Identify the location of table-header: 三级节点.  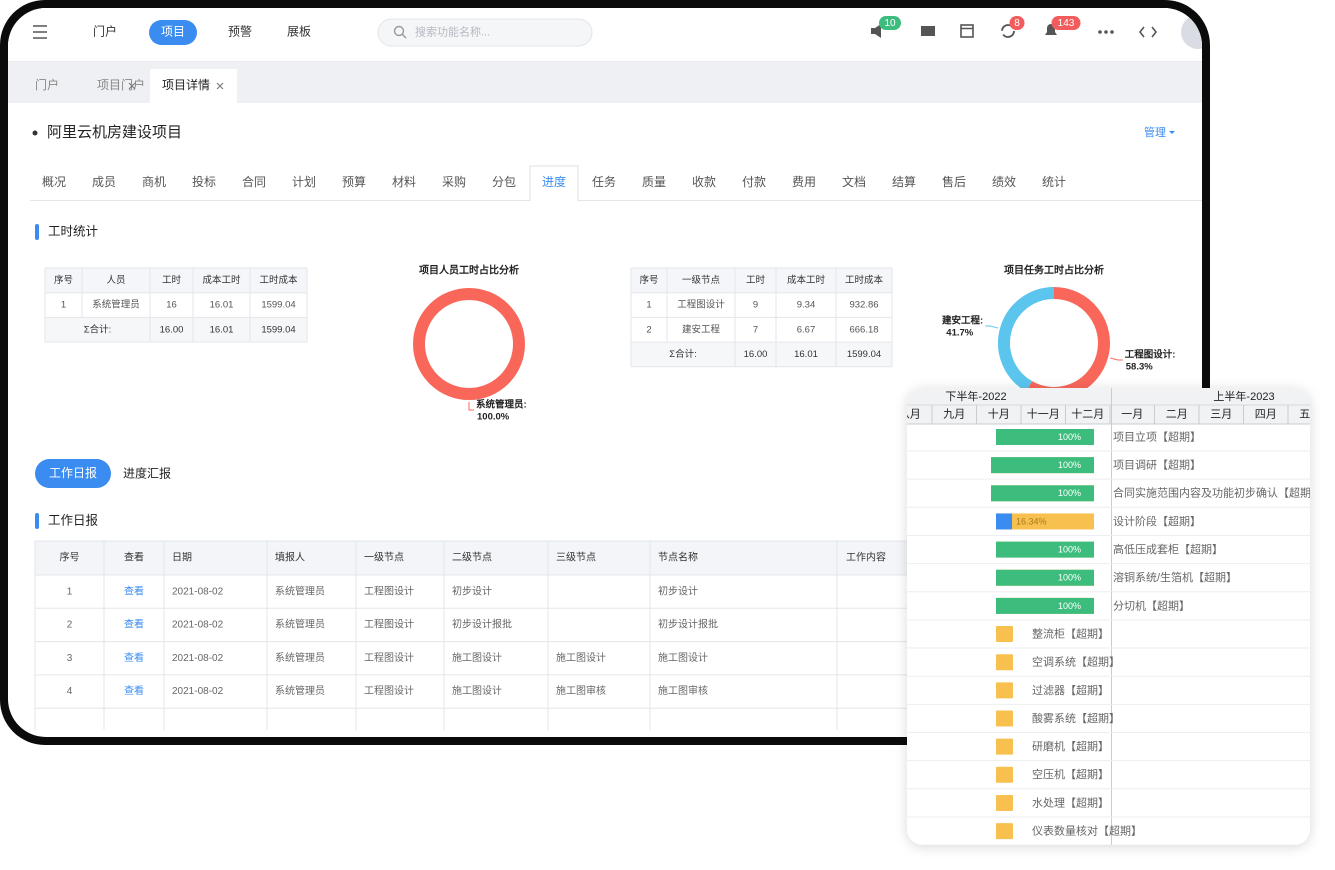
(576, 558).